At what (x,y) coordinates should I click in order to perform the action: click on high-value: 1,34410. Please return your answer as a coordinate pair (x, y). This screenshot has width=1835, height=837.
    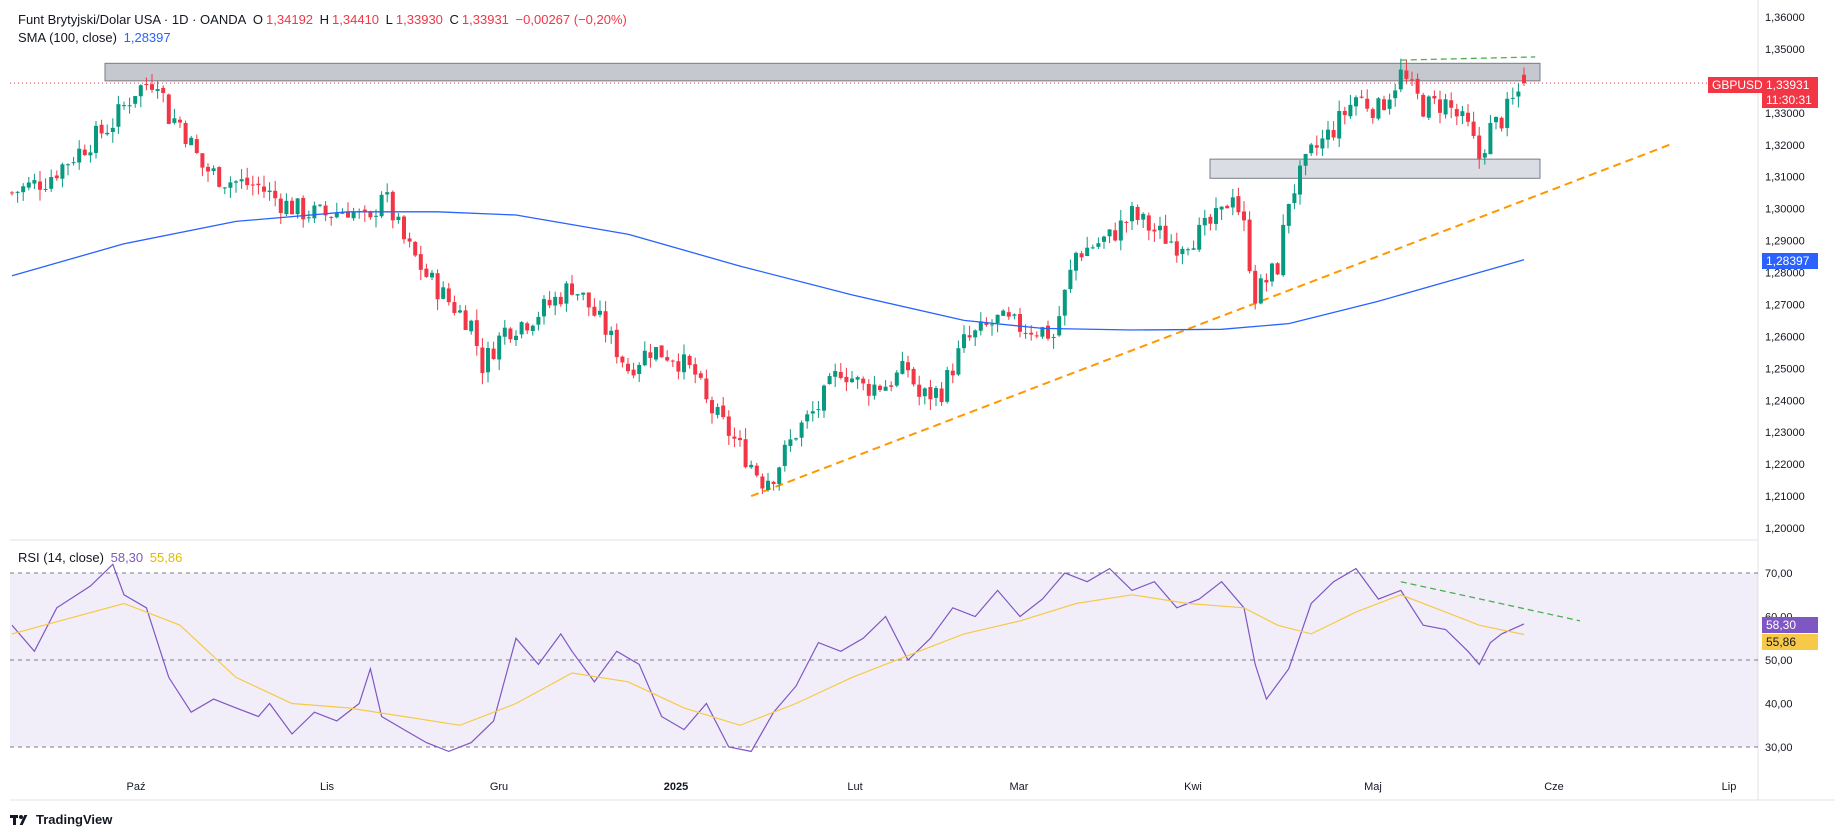
    Looking at the image, I should click on (356, 19).